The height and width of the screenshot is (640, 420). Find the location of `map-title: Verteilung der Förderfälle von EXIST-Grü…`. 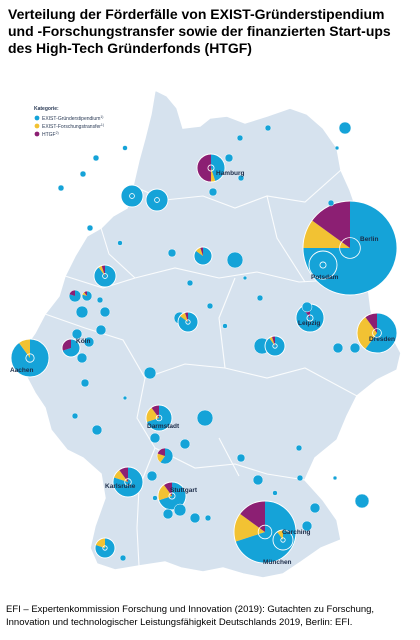

map-title: Verteilung der Förderfälle von EXIST-Grü… is located at coordinates (199, 31).